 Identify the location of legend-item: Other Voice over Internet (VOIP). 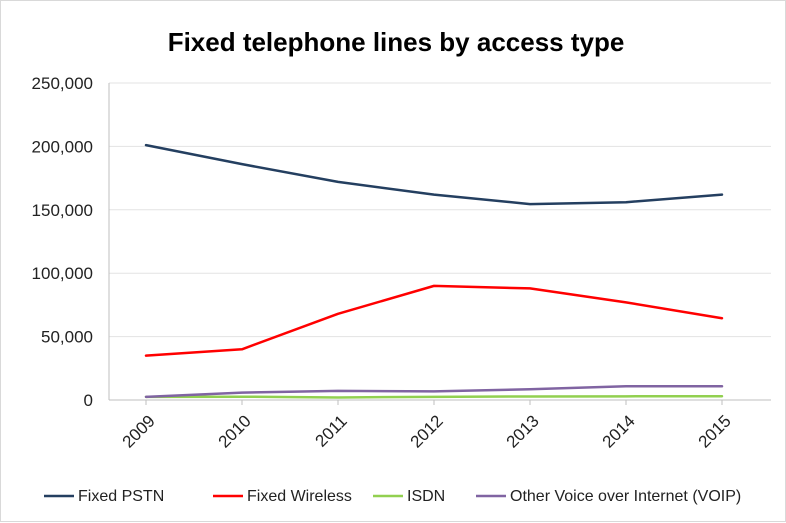
(608, 496).